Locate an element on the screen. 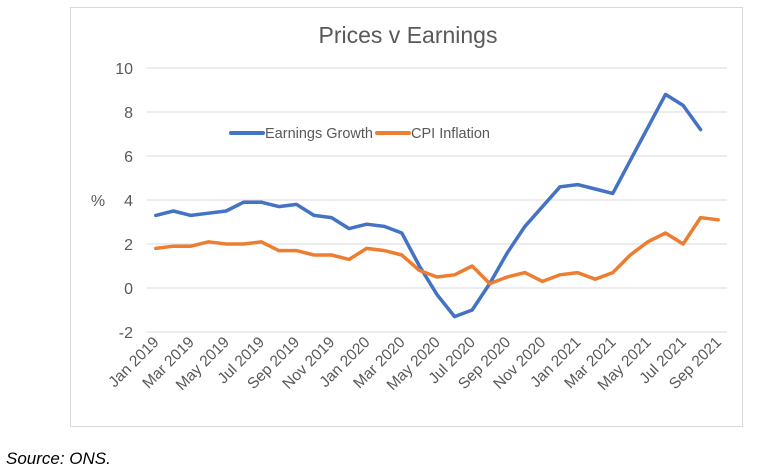 This screenshot has width=759, height=474. legend-label-earnings-growth: Earnings Growth is located at coordinates (319, 134).